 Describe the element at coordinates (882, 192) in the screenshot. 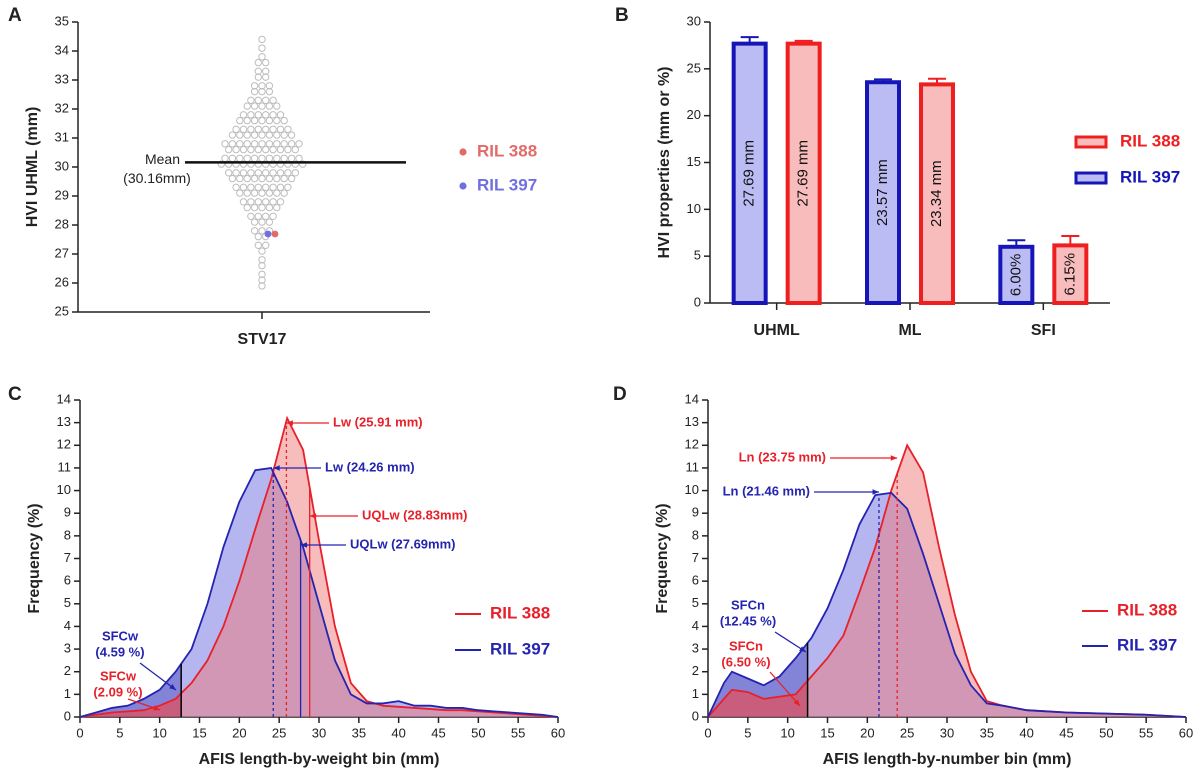

I see `value-label: 23.57 mm` at that location.